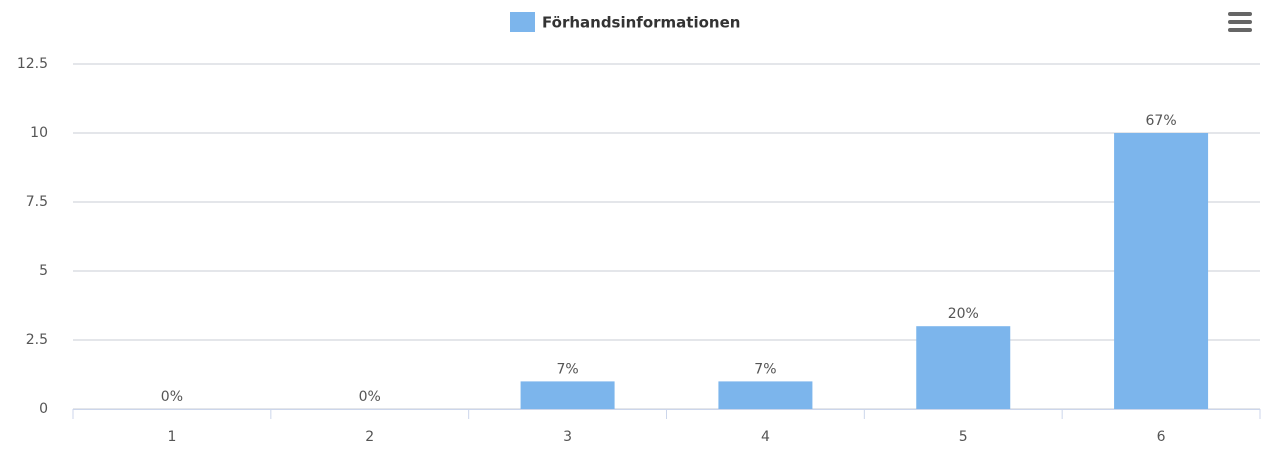  Describe the element at coordinates (37, 202) in the screenshot. I see `y-tick-label: 7.5` at that location.